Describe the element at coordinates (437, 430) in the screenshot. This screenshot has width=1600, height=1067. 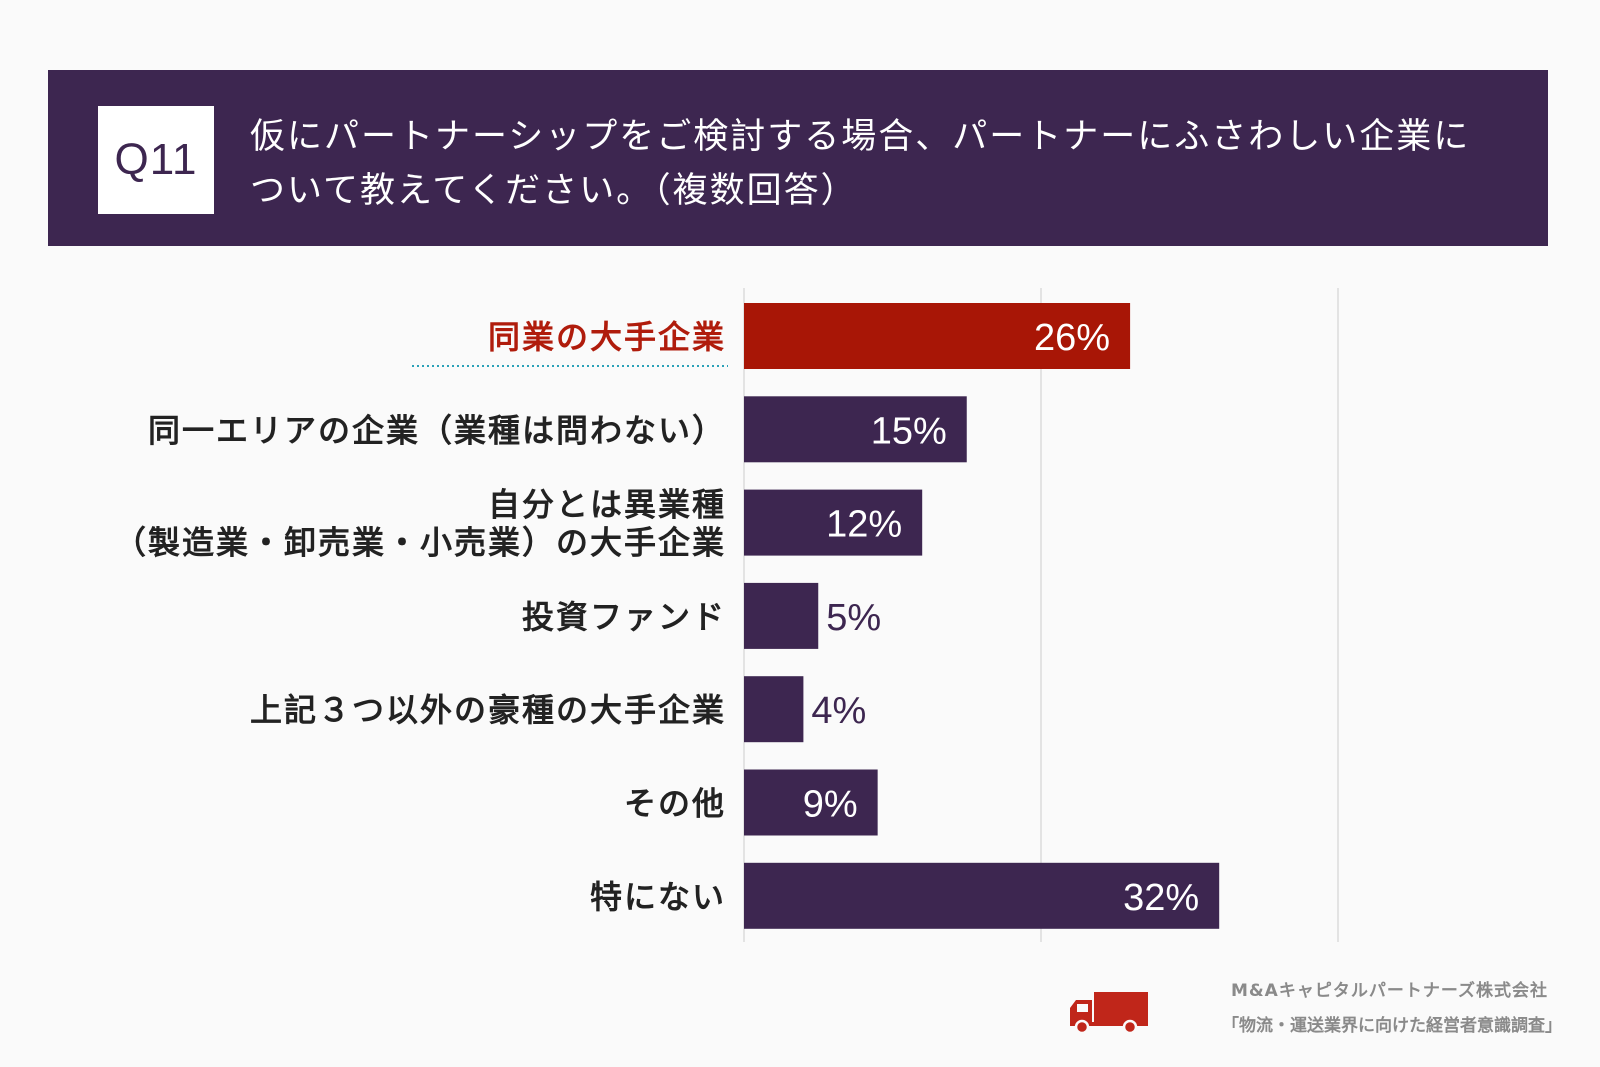
I see `category-label-1-0: 同一エリアの企業（業種は問わない）` at that location.